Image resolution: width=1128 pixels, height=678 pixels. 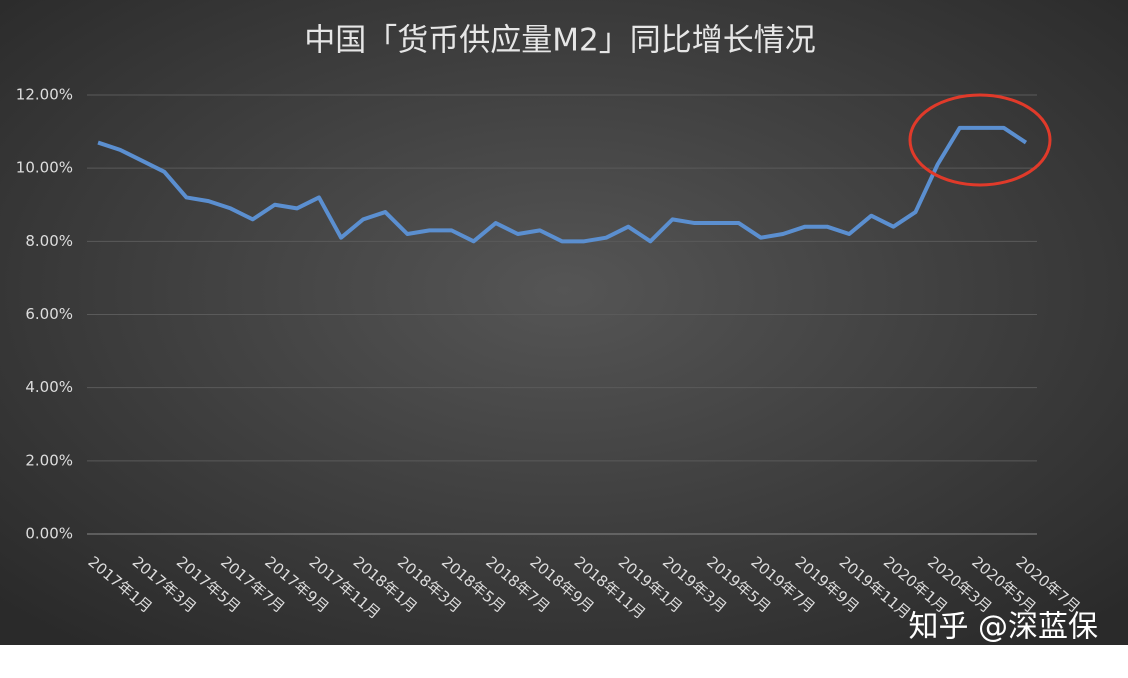 I want to click on y-tick-label: 4.00%, so click(x=49, y=387).